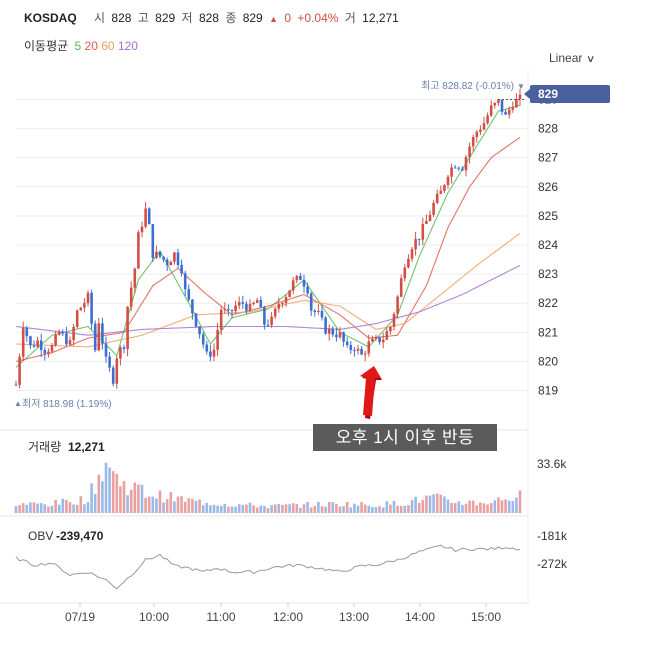 The width and height of the screenshot is (657, 651). What do you see at coordinates (78, 46) in the screenshot?
I see `ma-5: 5` at bounding box center [78, 46].